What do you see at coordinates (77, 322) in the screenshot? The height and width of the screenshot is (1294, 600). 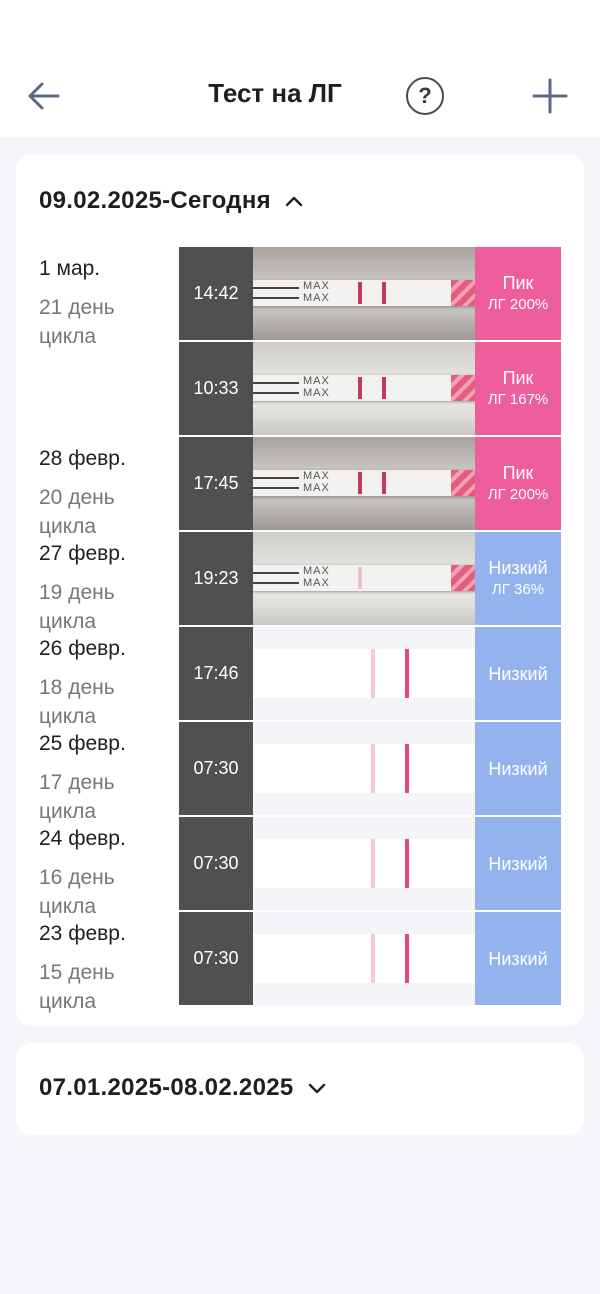 I see `cycle-day-label: 21 день цикла` at bounding box center [77, 322].